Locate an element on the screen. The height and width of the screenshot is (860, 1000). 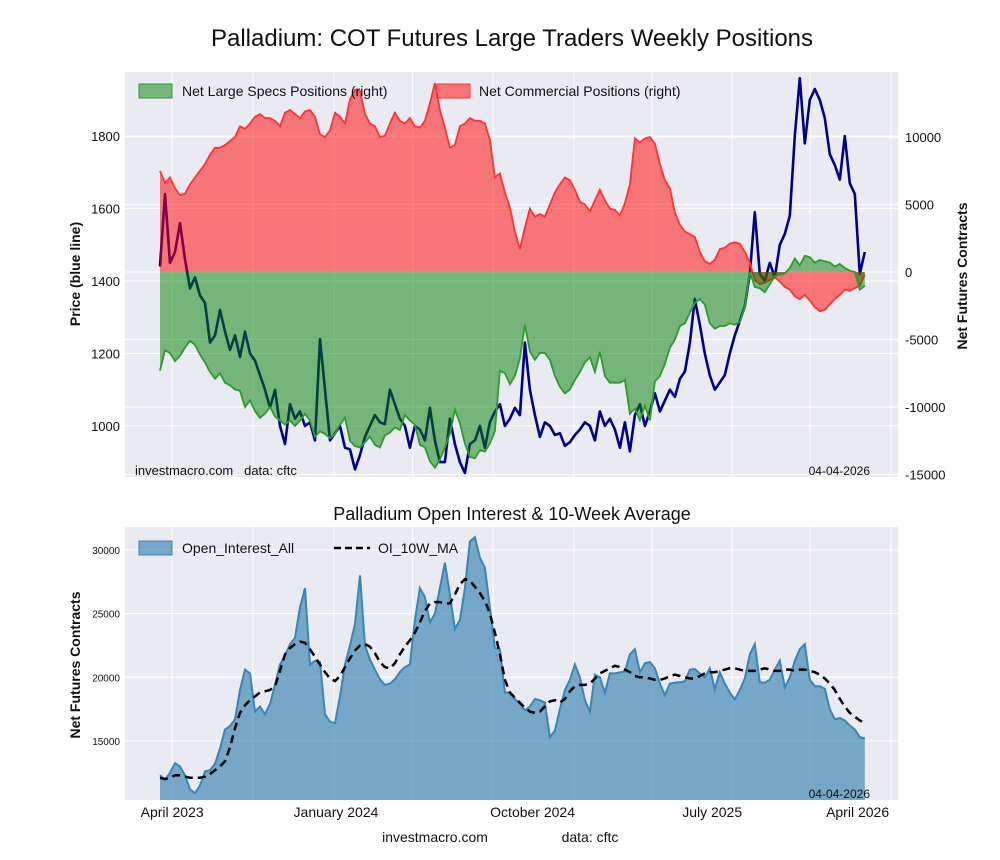
contracts-tick-label: 0 is located at coordinates (908, 272).